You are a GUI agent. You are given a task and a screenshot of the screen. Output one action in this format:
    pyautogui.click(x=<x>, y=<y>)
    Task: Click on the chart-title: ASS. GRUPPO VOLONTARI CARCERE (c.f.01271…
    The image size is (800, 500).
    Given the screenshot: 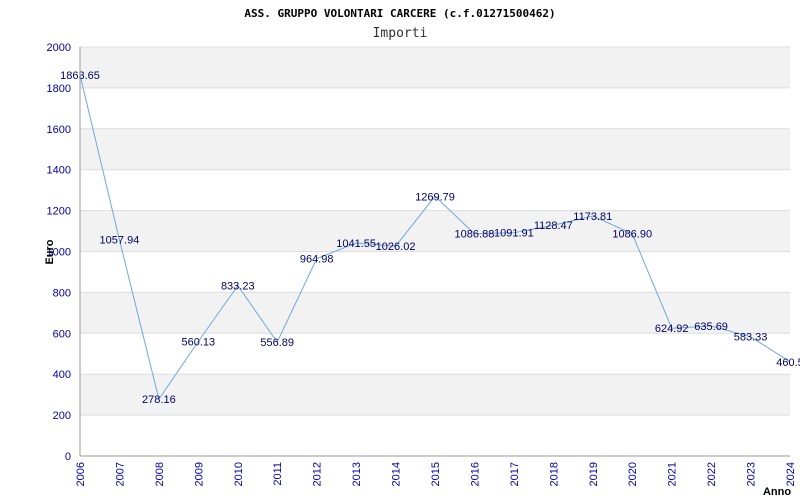 What is the action you would take?
    pyautogui.click(x=399, y=13)
    